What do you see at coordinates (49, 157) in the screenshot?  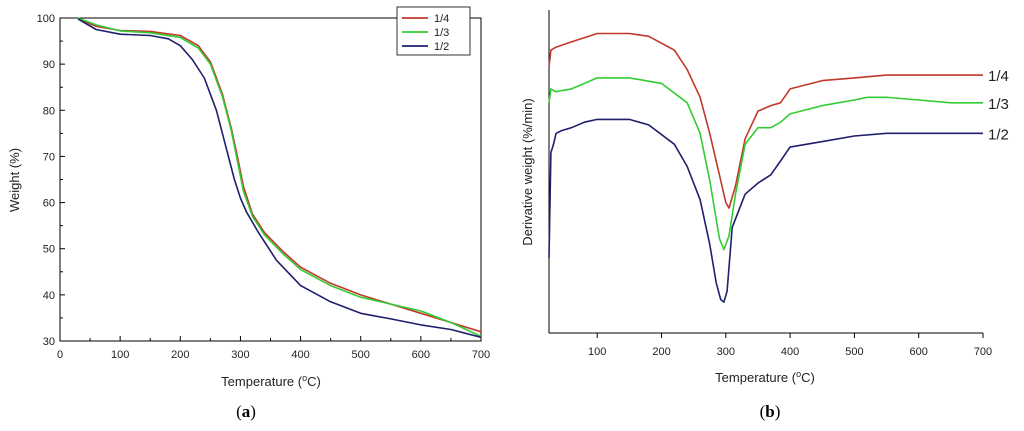 I see `y-tick-label: 70` at bounding box center [49, 157].